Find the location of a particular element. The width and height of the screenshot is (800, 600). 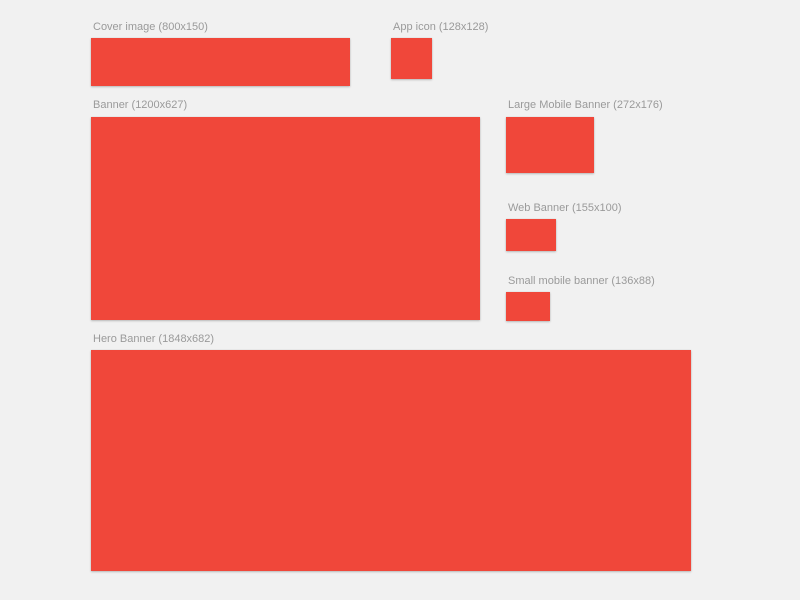

artboard-cover-image is located at coordinates (220, 62).